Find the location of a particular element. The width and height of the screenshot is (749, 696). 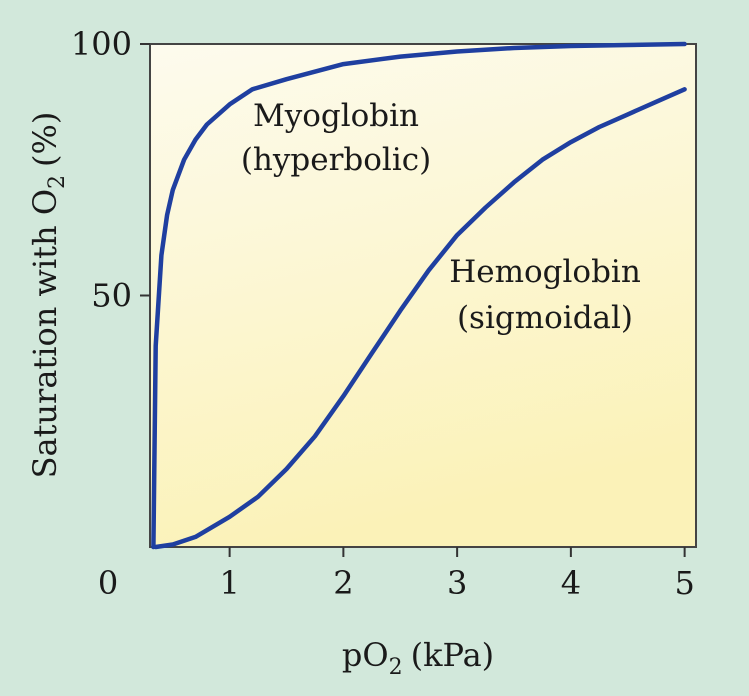

x-axis-title: pO2 (kPa) is located at coordinates (418, 658).